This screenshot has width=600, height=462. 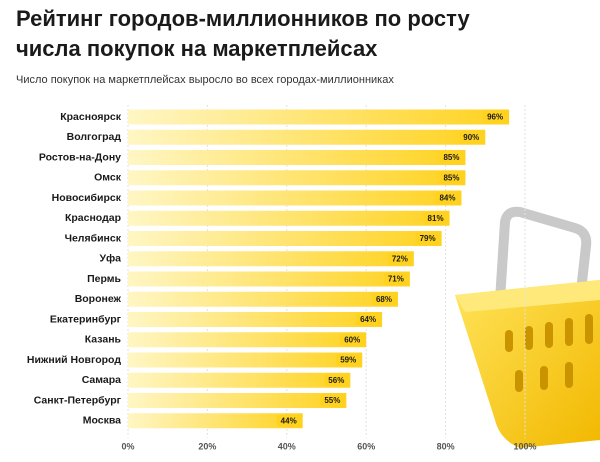 I want to click on value-label: 72%, so click(x=400, y=258).